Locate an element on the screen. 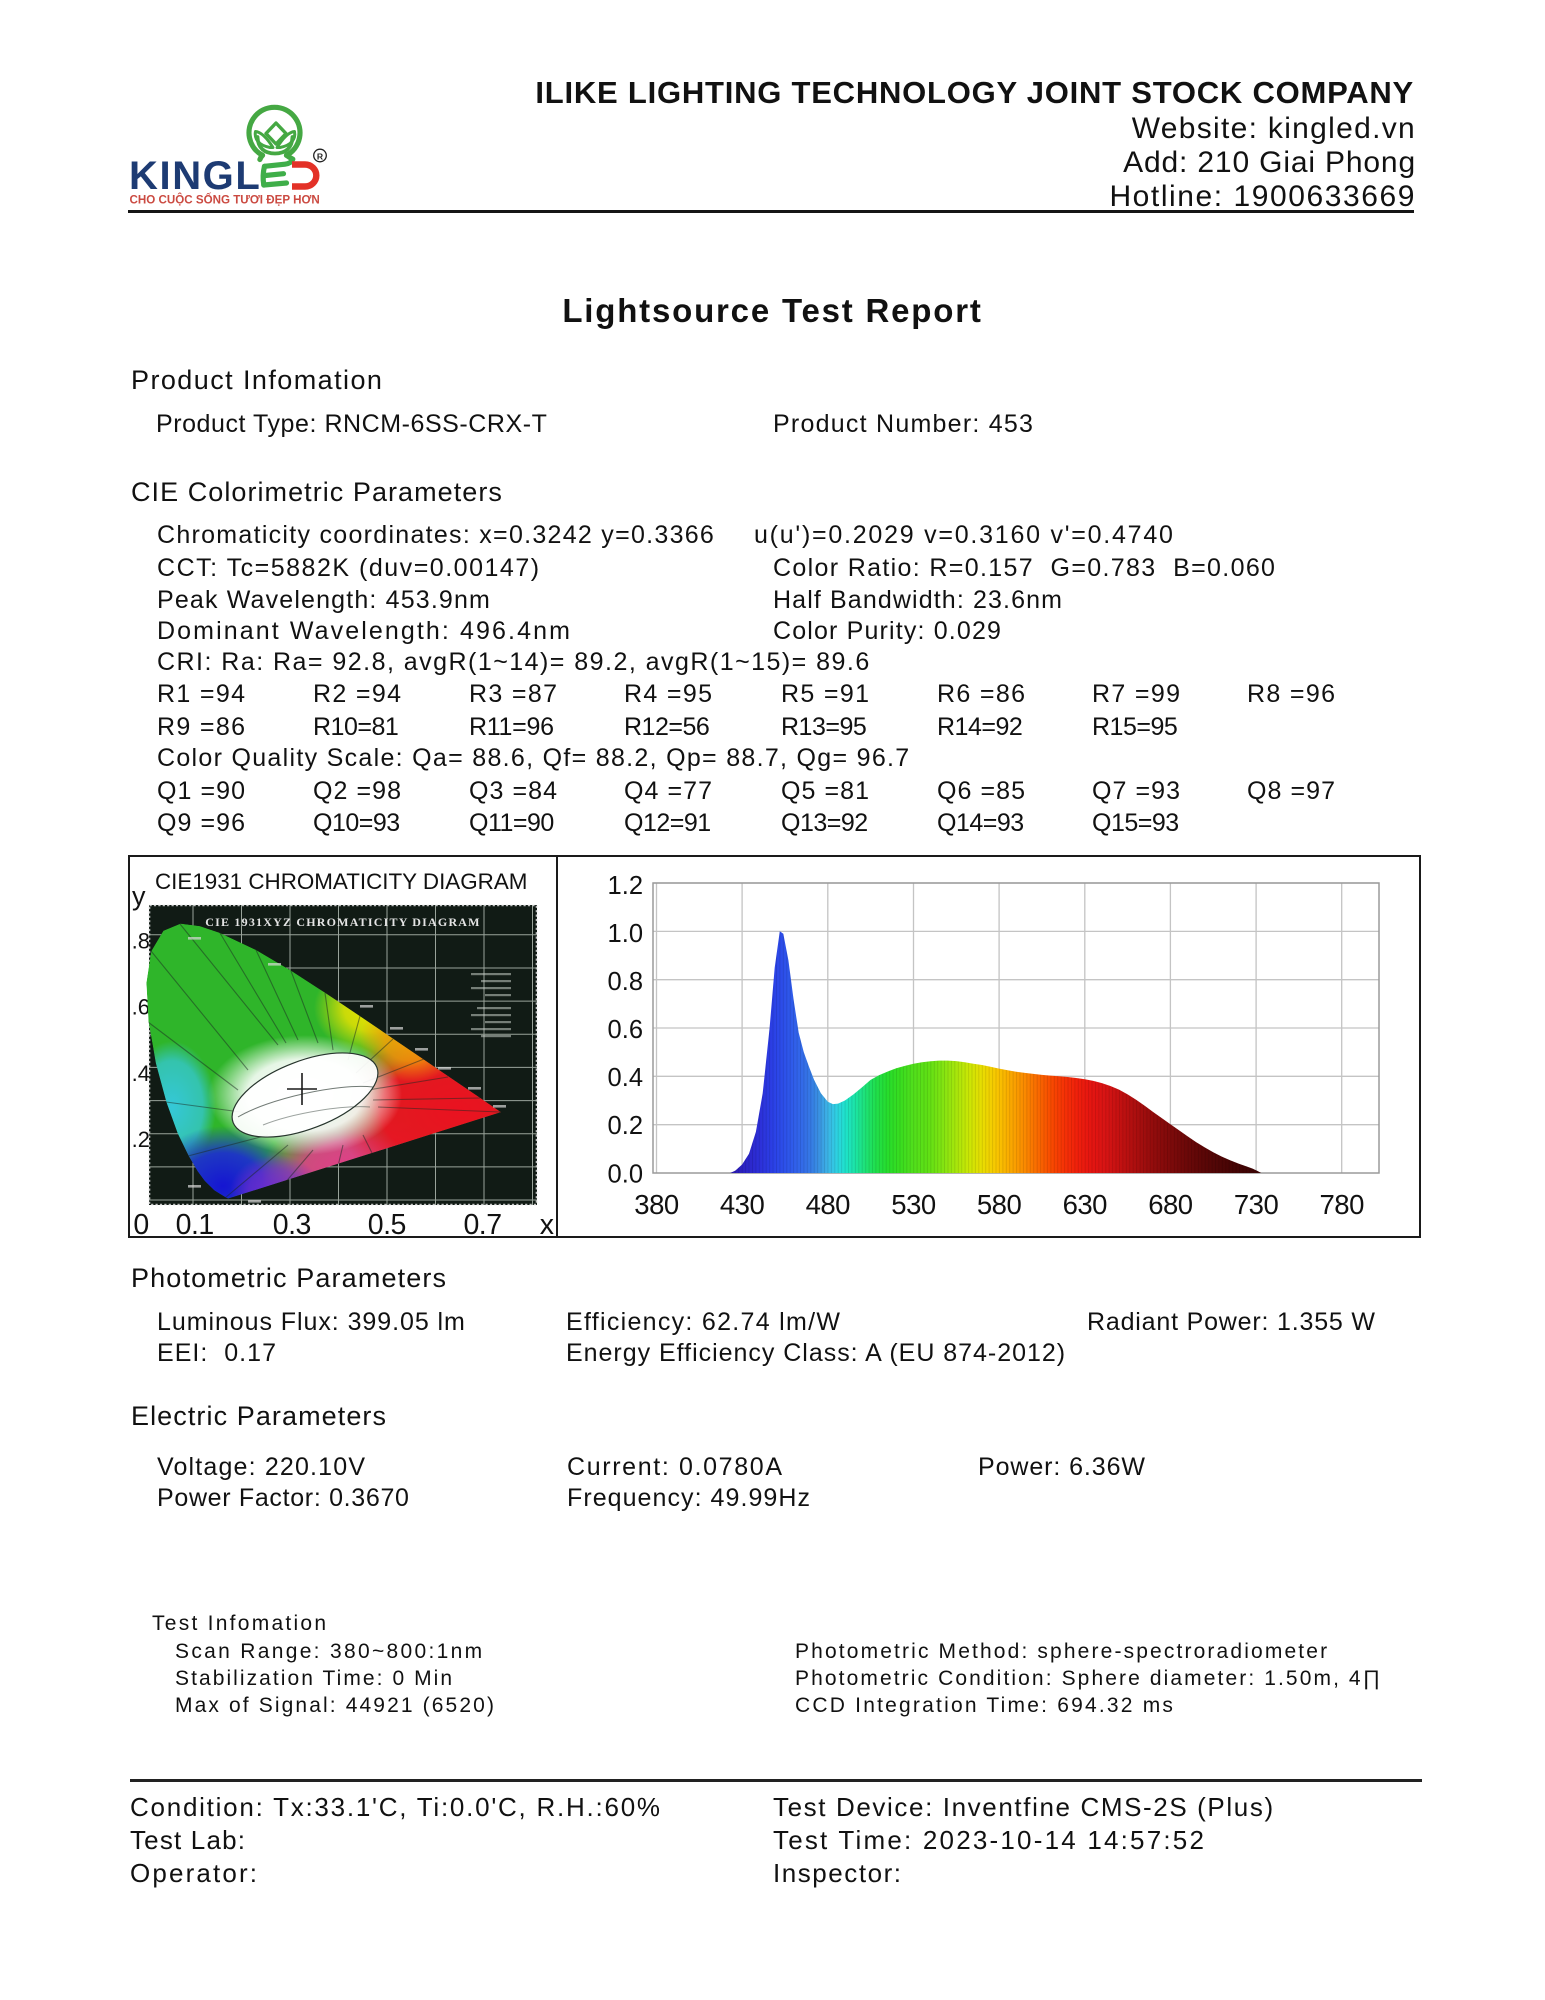  svg-text: 580 is located at coordinates (999, 1204).